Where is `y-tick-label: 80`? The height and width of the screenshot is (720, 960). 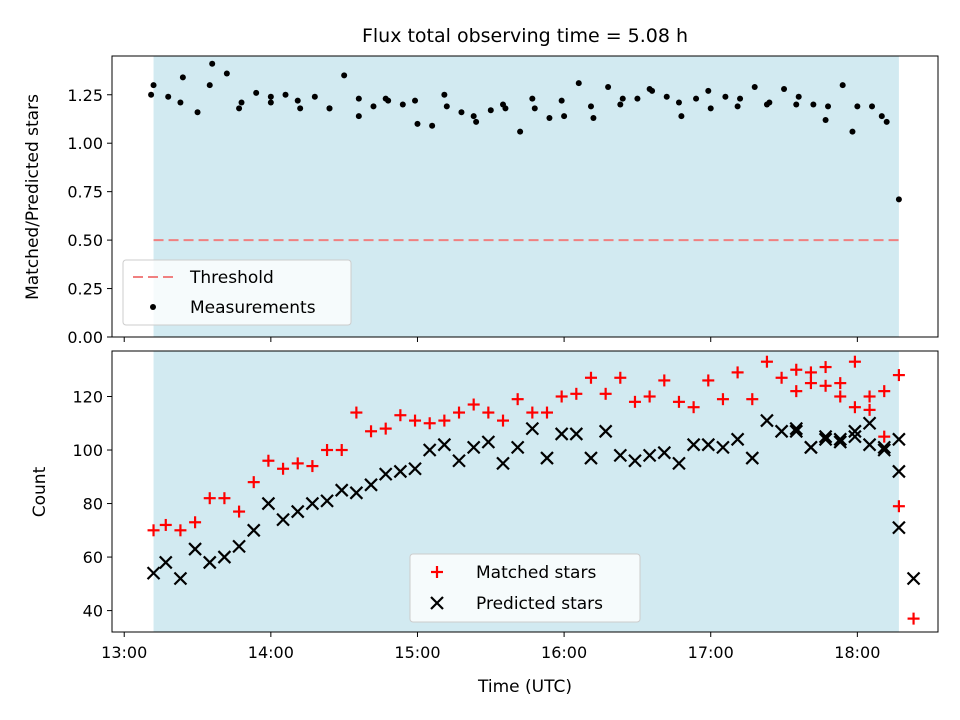 y-tick-label: 80 is located at coordinates (93, 504).